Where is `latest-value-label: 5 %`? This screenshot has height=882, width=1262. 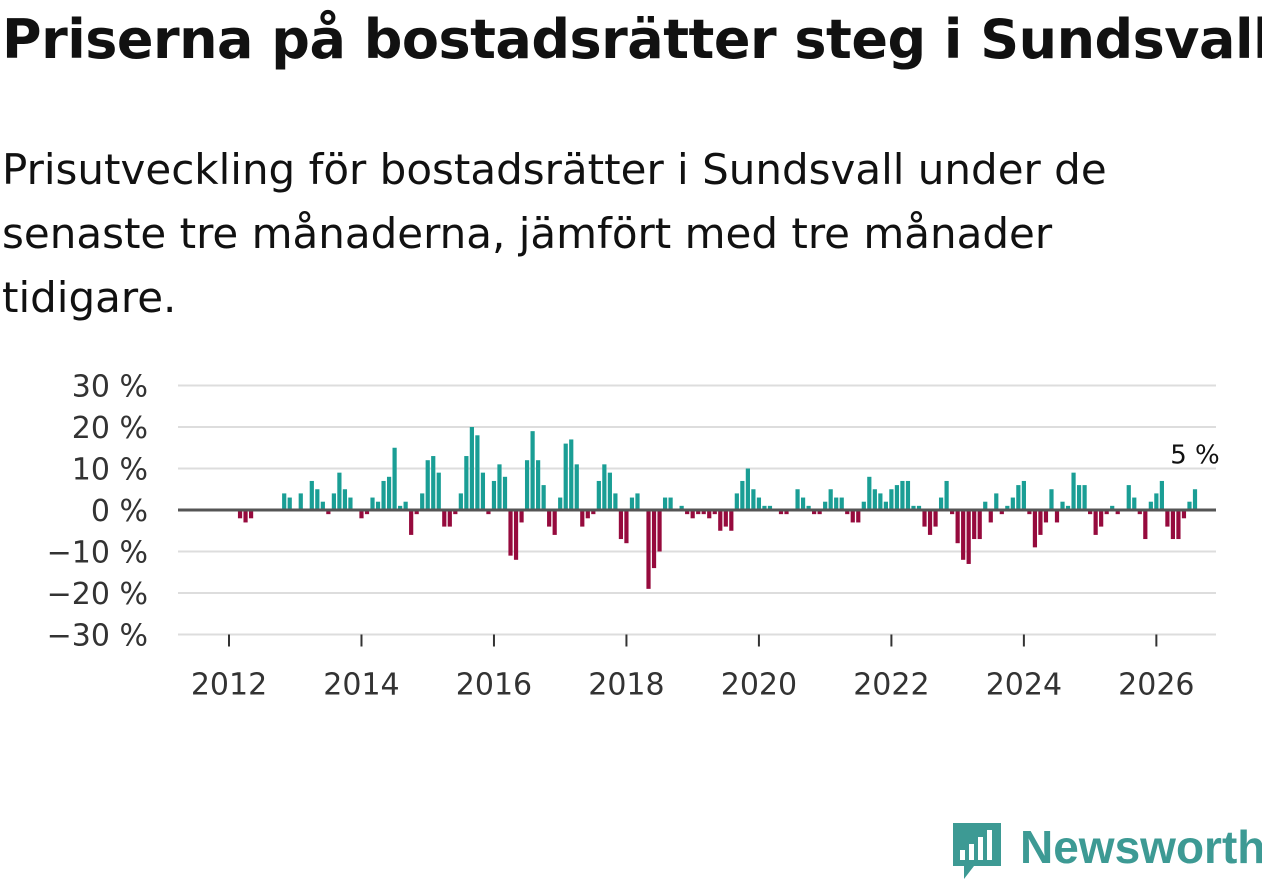
latest-value-label: 5 % is located at coordinates (1195, 455).